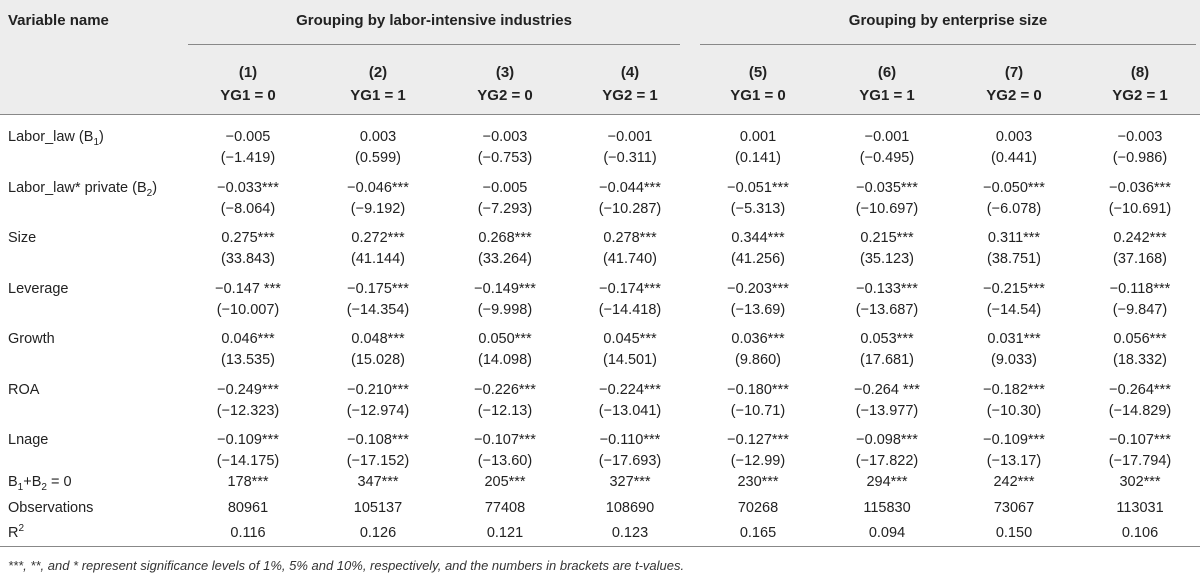 The width and height of the screenshot is (1200, 582). Describe the element at coordinates (600, 114) in the screenshot. I see `header-bottom-rule` at that location.